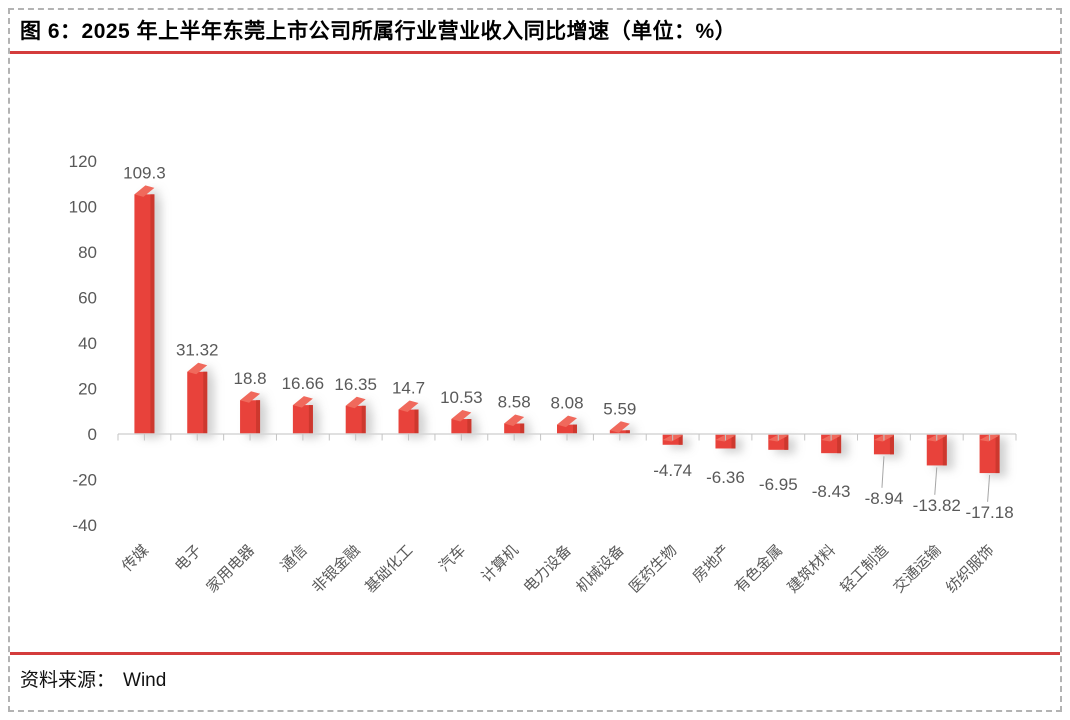 This screenshot has width=1070, height=720. What do you see at coordinates (378, 31) in the screenshot?
I see `figure-title: 图 6：2025 年上半年东莞上市公司所属行业营业收入同比增速（单位：%）` at bounding box center [378, 31].